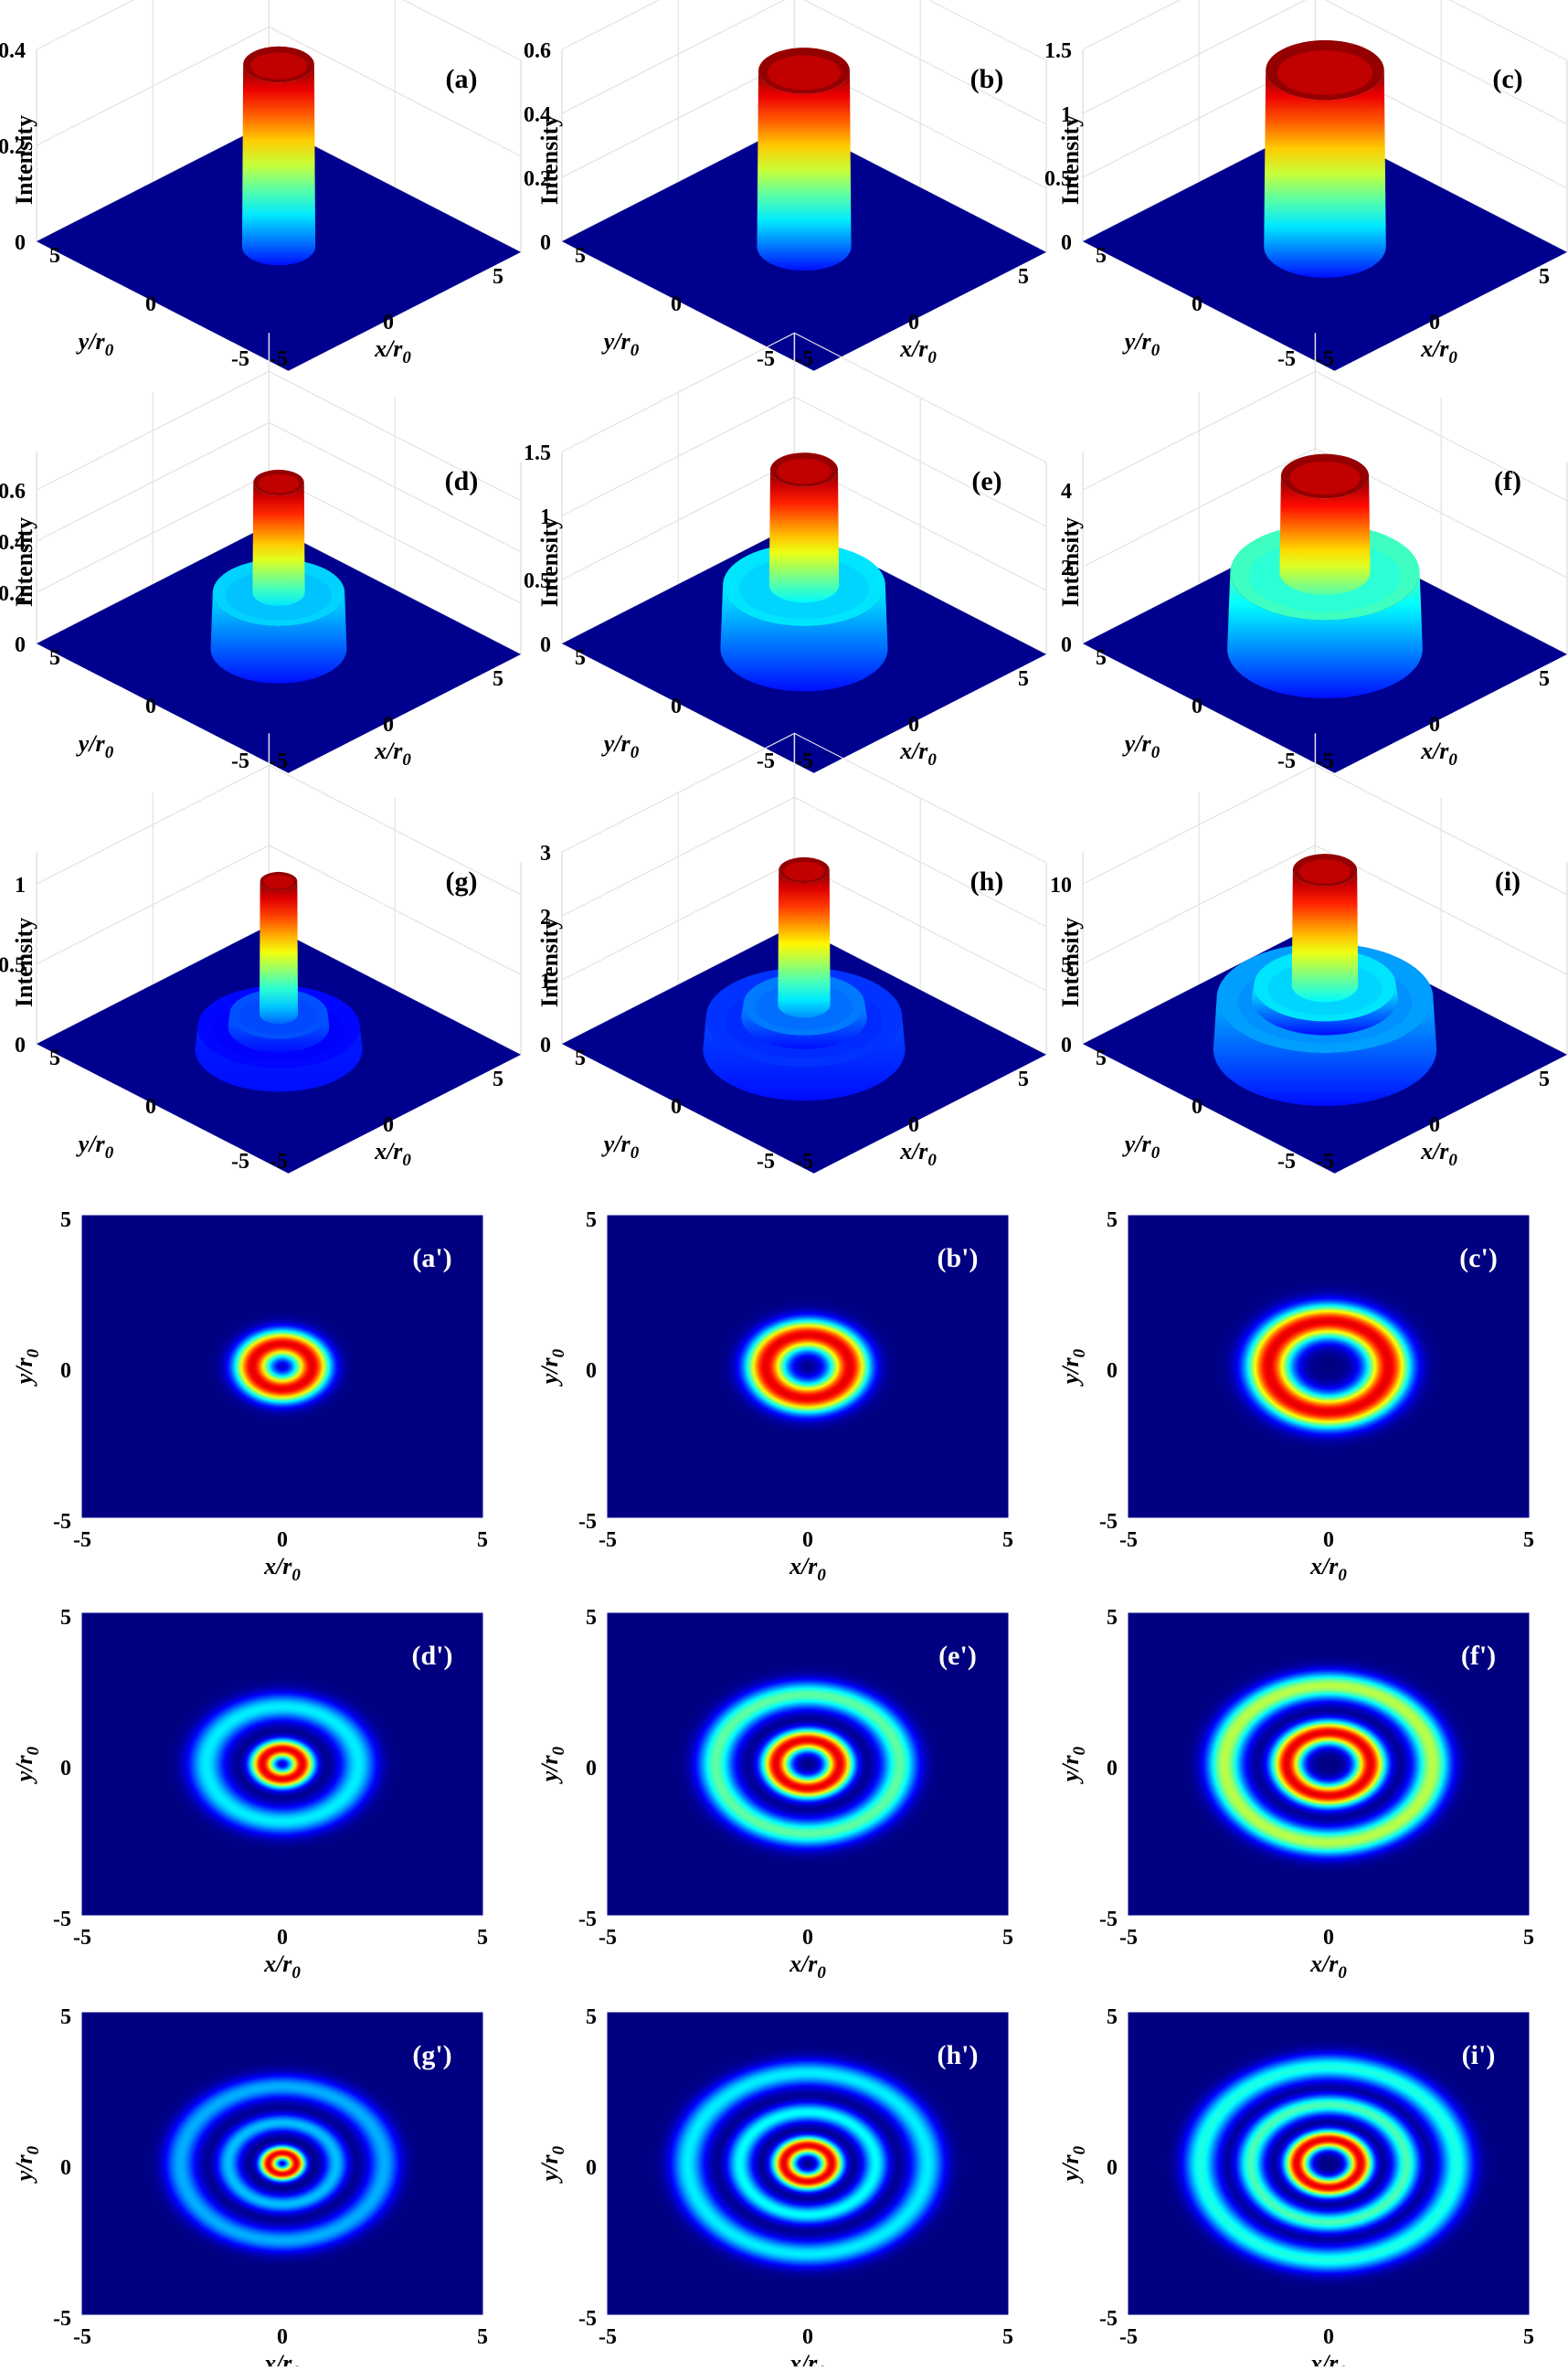  What do you see at coordinates (1061, 886) in the screenshot?
I see `z-tick-label: 10` at bounding box center [1061, 886].